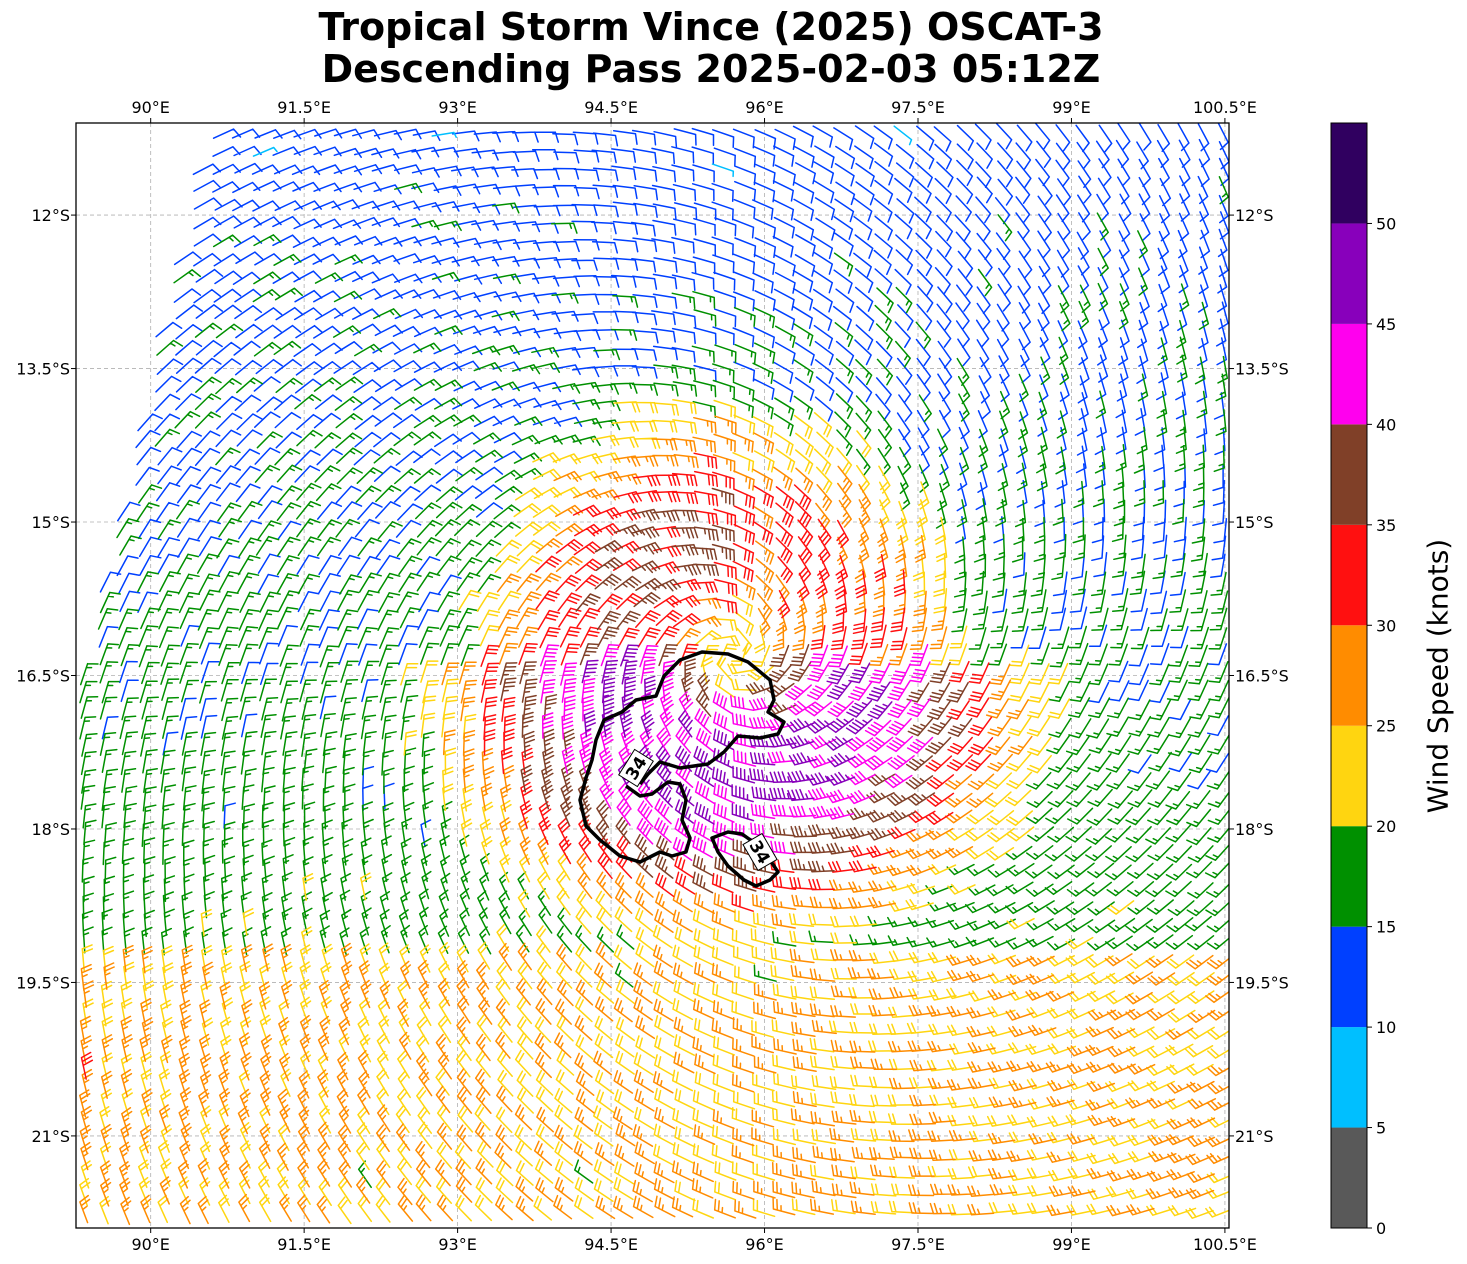 This screenshot has height=1264, width=1467. I want to click on colorbar-tick-label: 45, so click(1386, 324).